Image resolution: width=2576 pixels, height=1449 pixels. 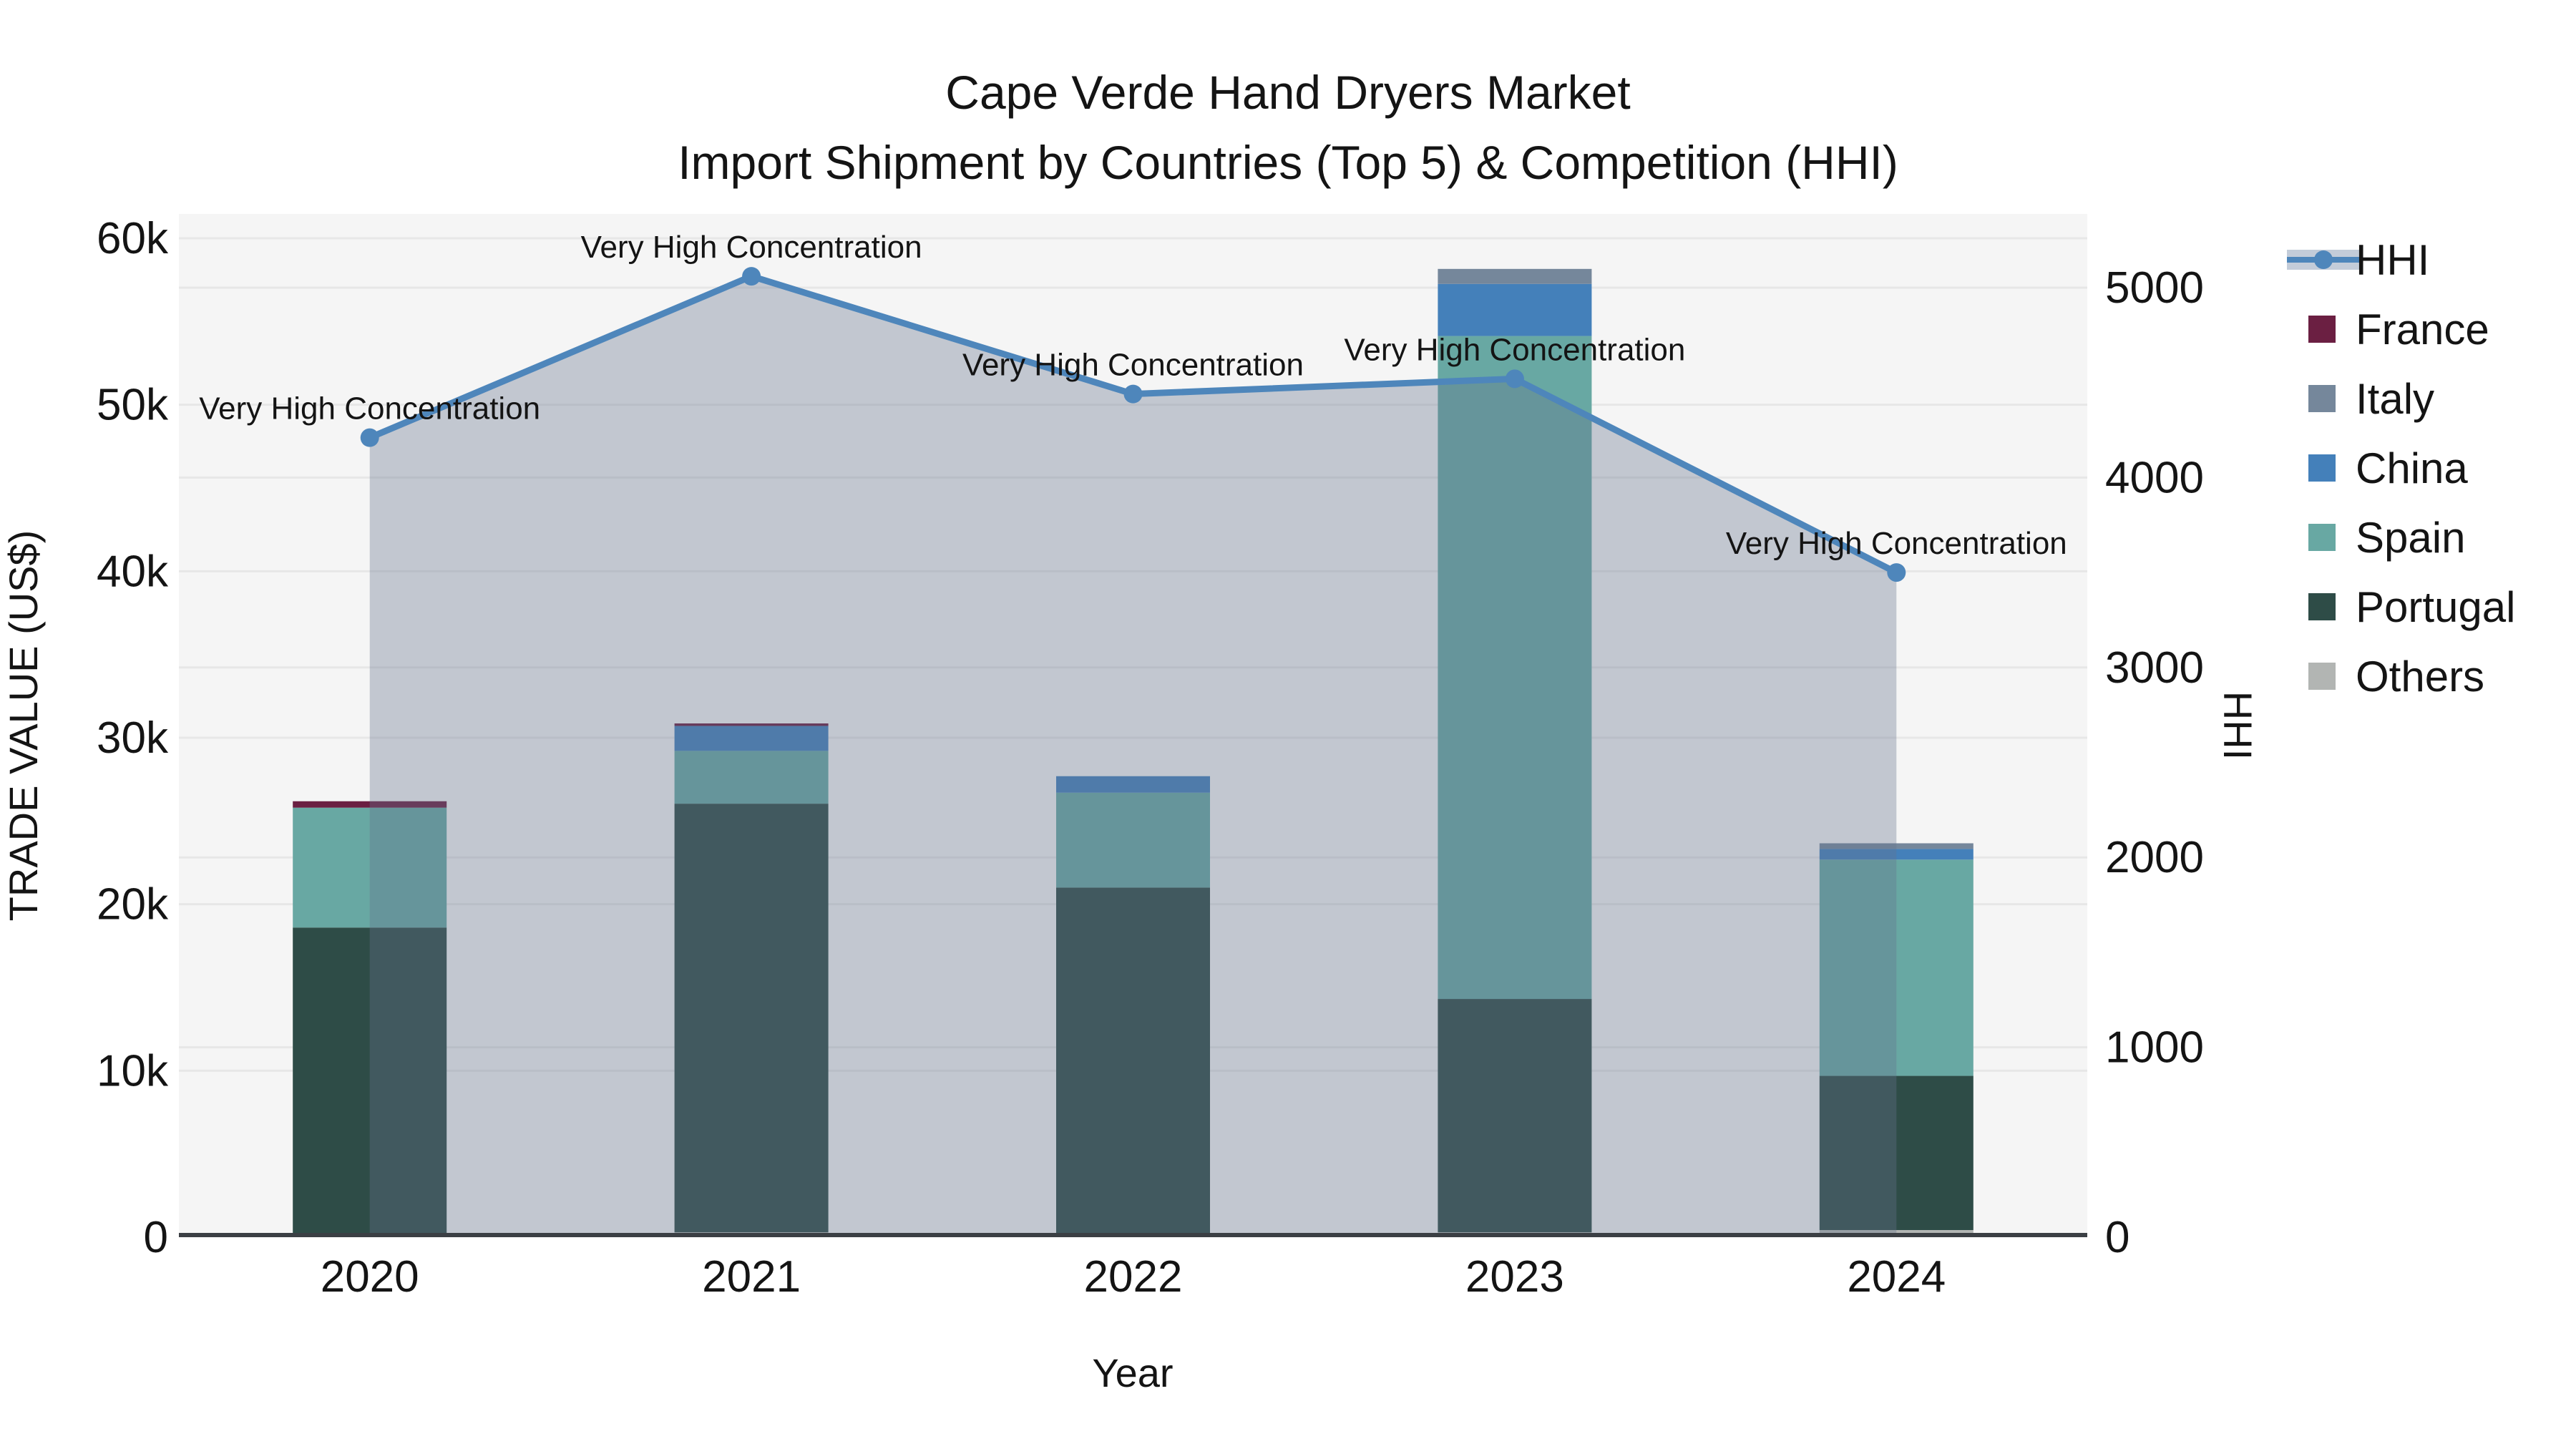 What do you see at coordinates (2412, 468) in the screenshot?
I see `legend-label-china: China` at bounding box center [2412, 468].